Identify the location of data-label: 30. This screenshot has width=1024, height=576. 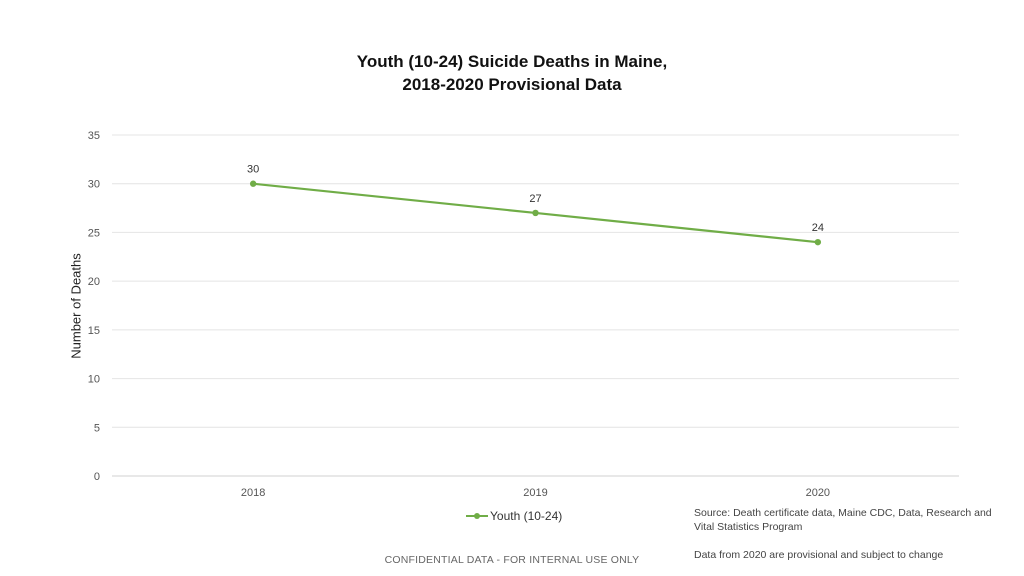
(253, 170).